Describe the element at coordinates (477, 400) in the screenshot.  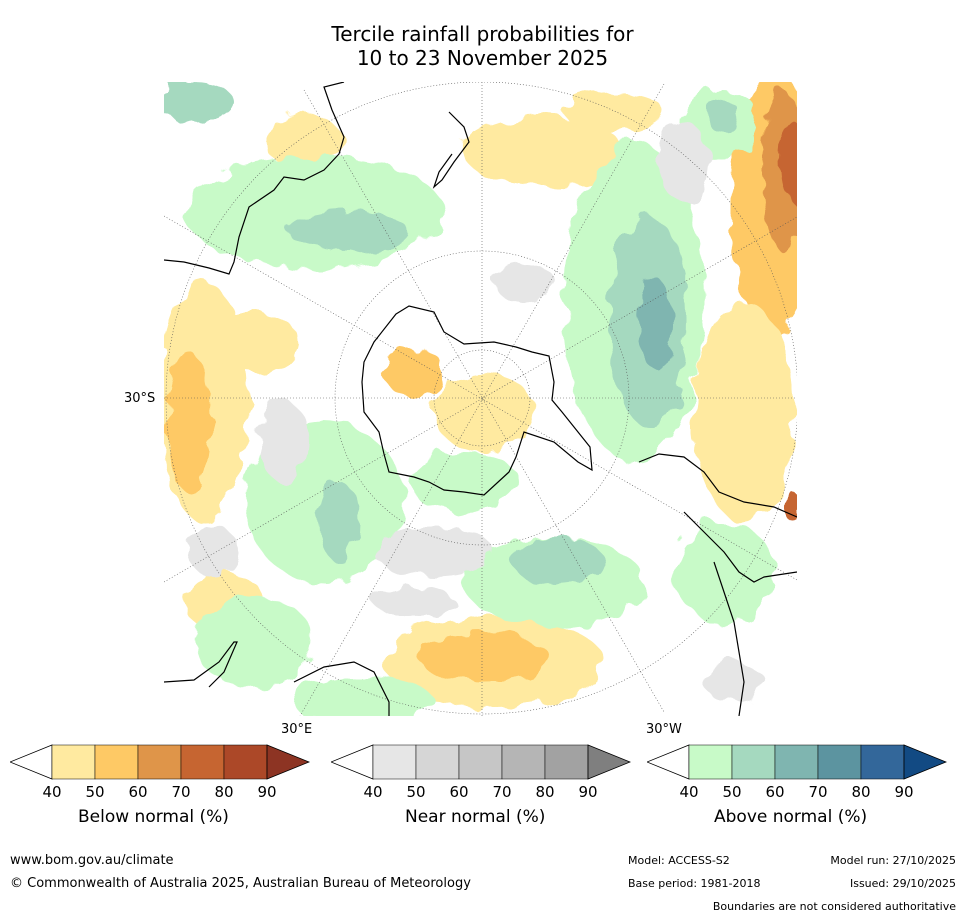
I see `antarctica-coastline` at that location.